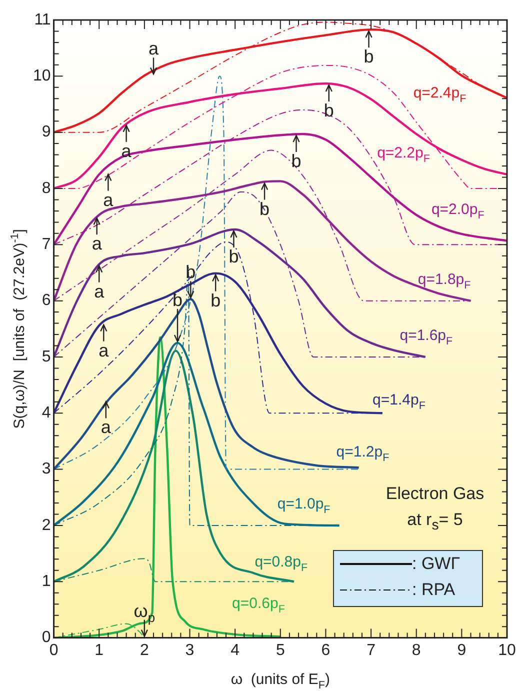 Image resolution: width=521 pixels, height=691 pixels. Describe the element at coordinates (144, 650) in the screenshot. I see `x-tick-label: 2` at that location.